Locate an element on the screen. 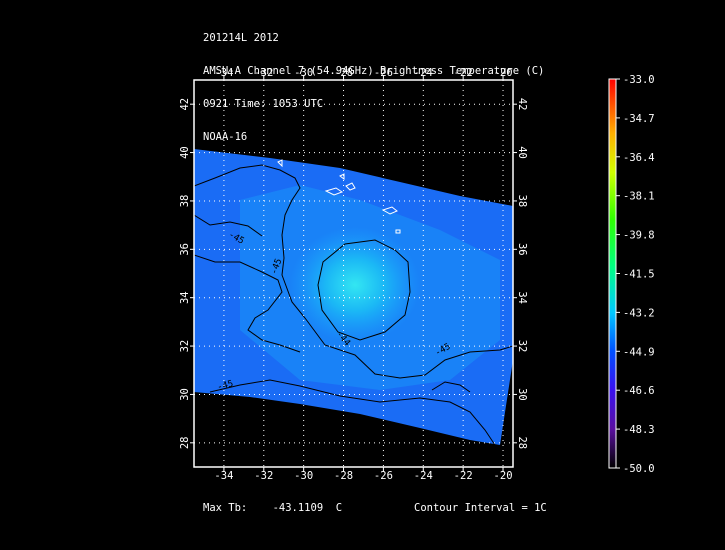  x-tick-label-bottom: -34 is located at coordinates (223, 476).